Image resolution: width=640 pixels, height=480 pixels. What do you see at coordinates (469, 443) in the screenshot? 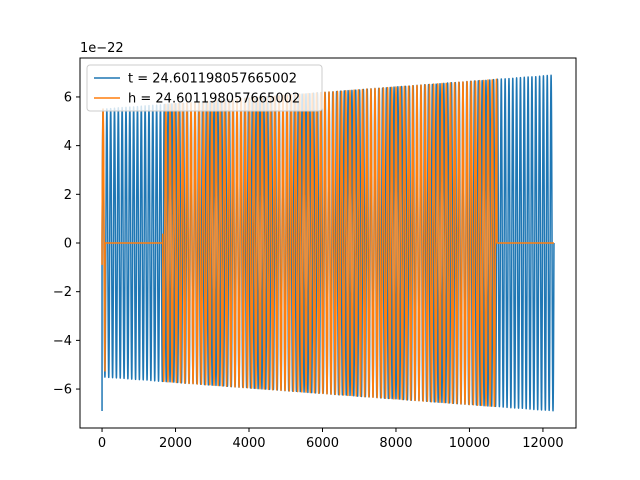
I see `x-tick-label: 10000` at bounding box center [469, 443].